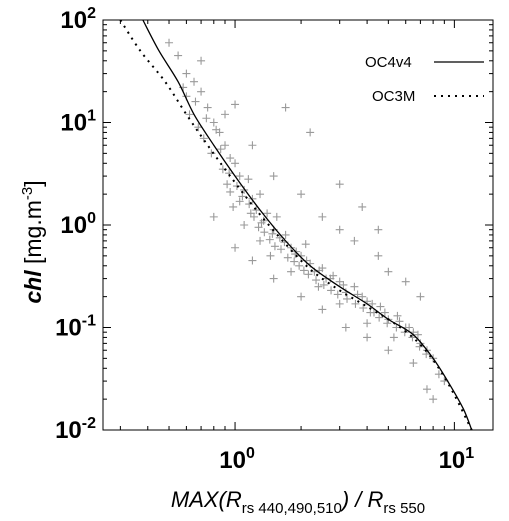 Image resolution: width=509 pixels, height=521 pixels. I want to click on y-tick-label: 10⁻¹, so click(75, 327).